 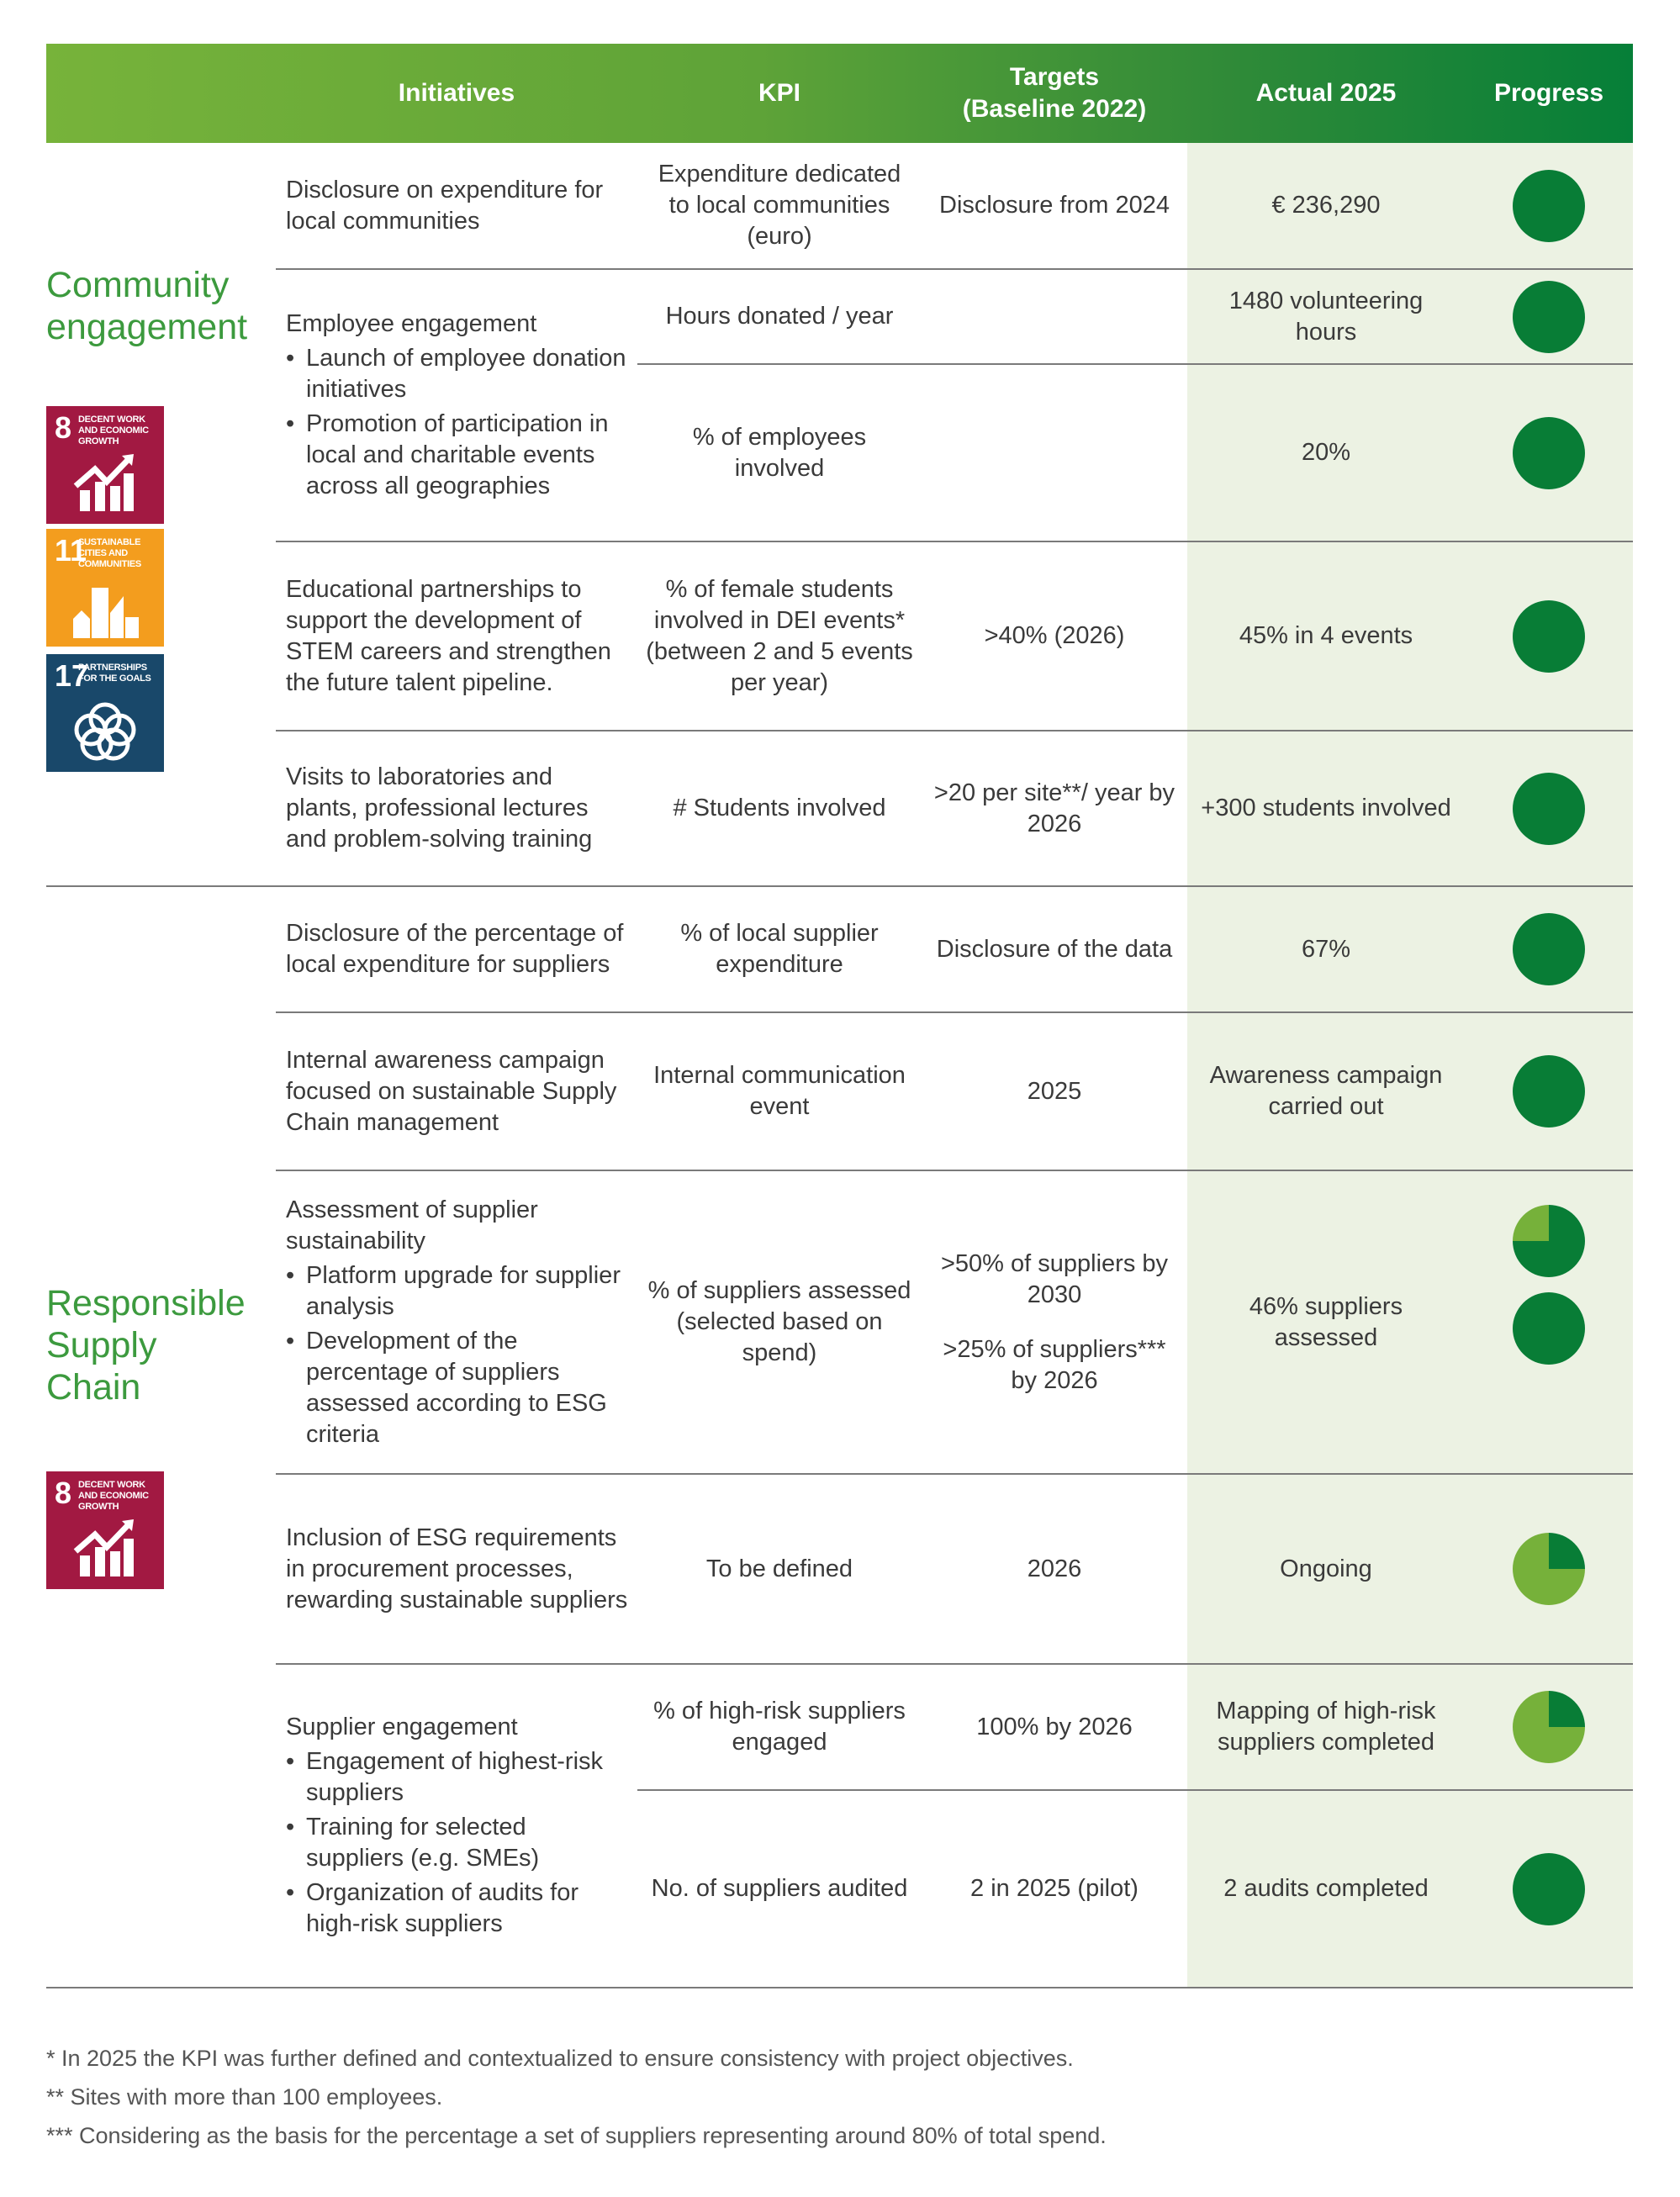 I want to click on kpi-cell: Hours donated / year, so click(x=779, y=317).